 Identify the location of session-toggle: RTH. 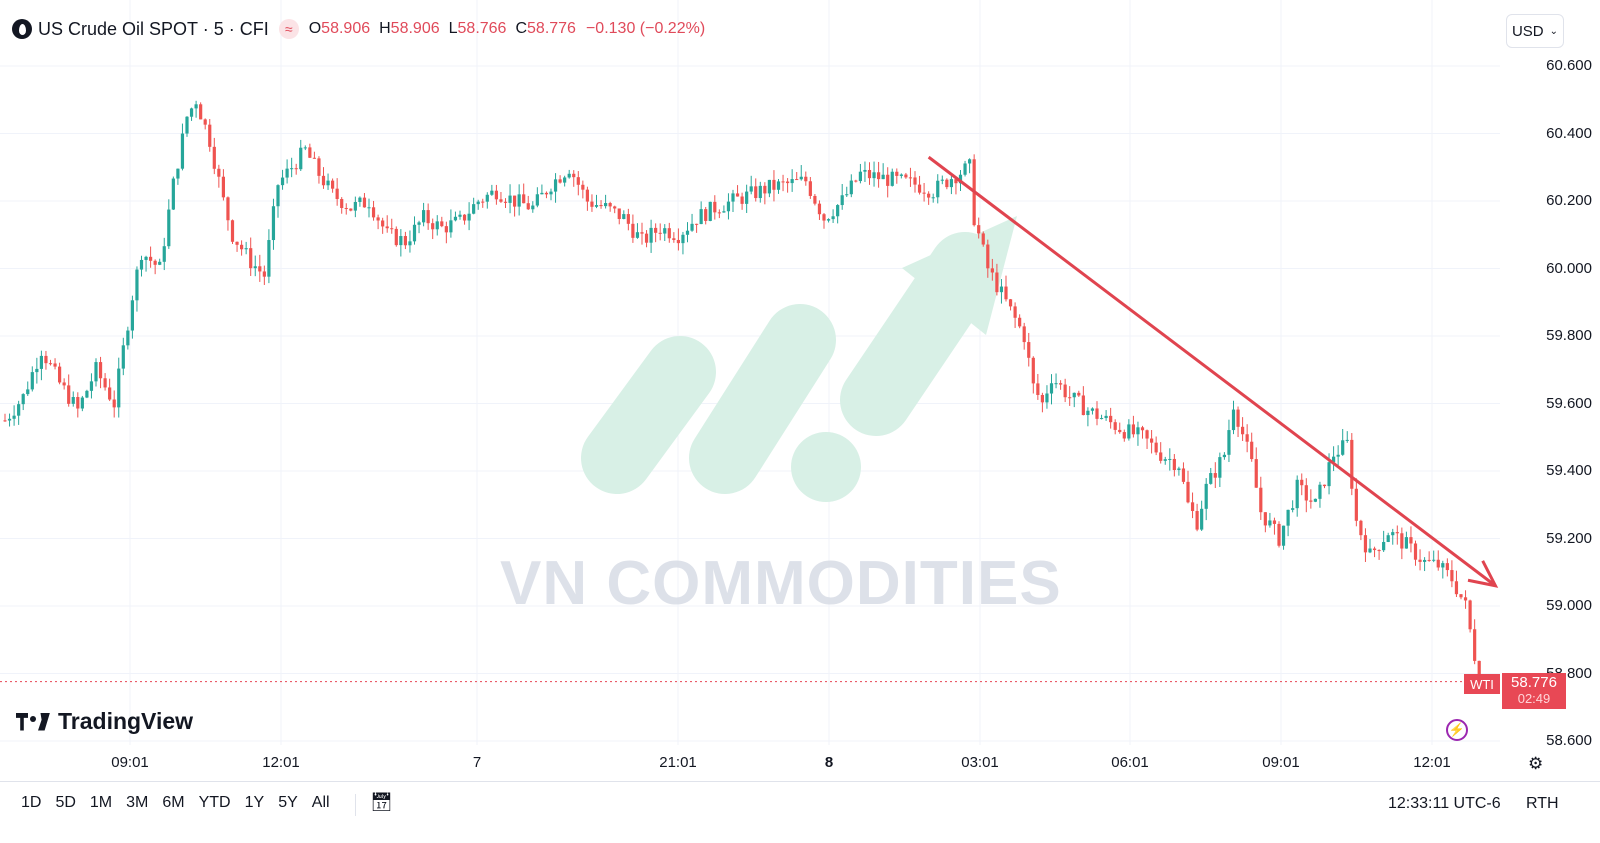
(1542, 803).